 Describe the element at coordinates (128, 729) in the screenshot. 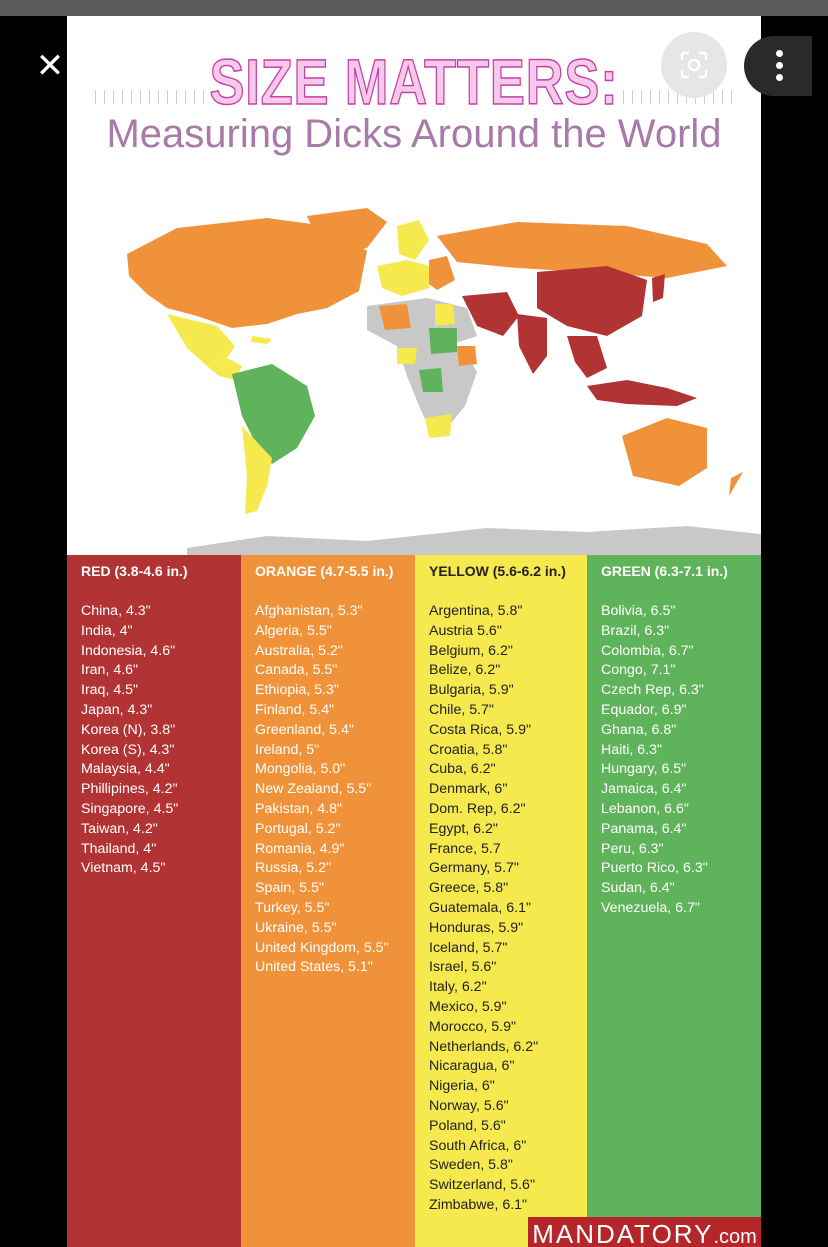

I see `list-item: Korea (N), 3.8"` at that location.